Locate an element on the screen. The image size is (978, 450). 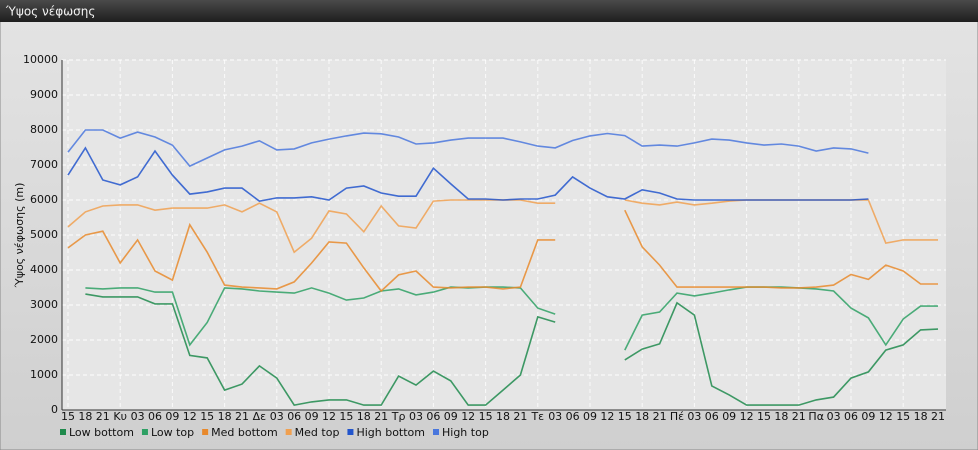
legend-label: High top is located at coordinates (465, 432).